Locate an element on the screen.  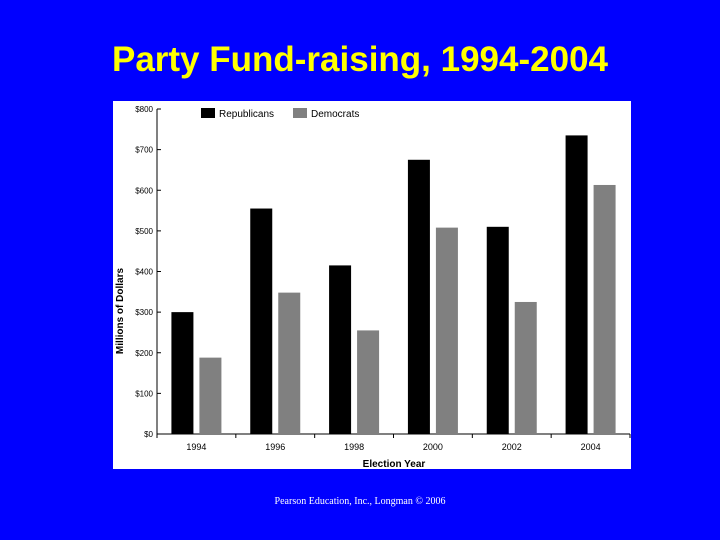
y-tick-label: $500 is located at coordinates (144, 231).